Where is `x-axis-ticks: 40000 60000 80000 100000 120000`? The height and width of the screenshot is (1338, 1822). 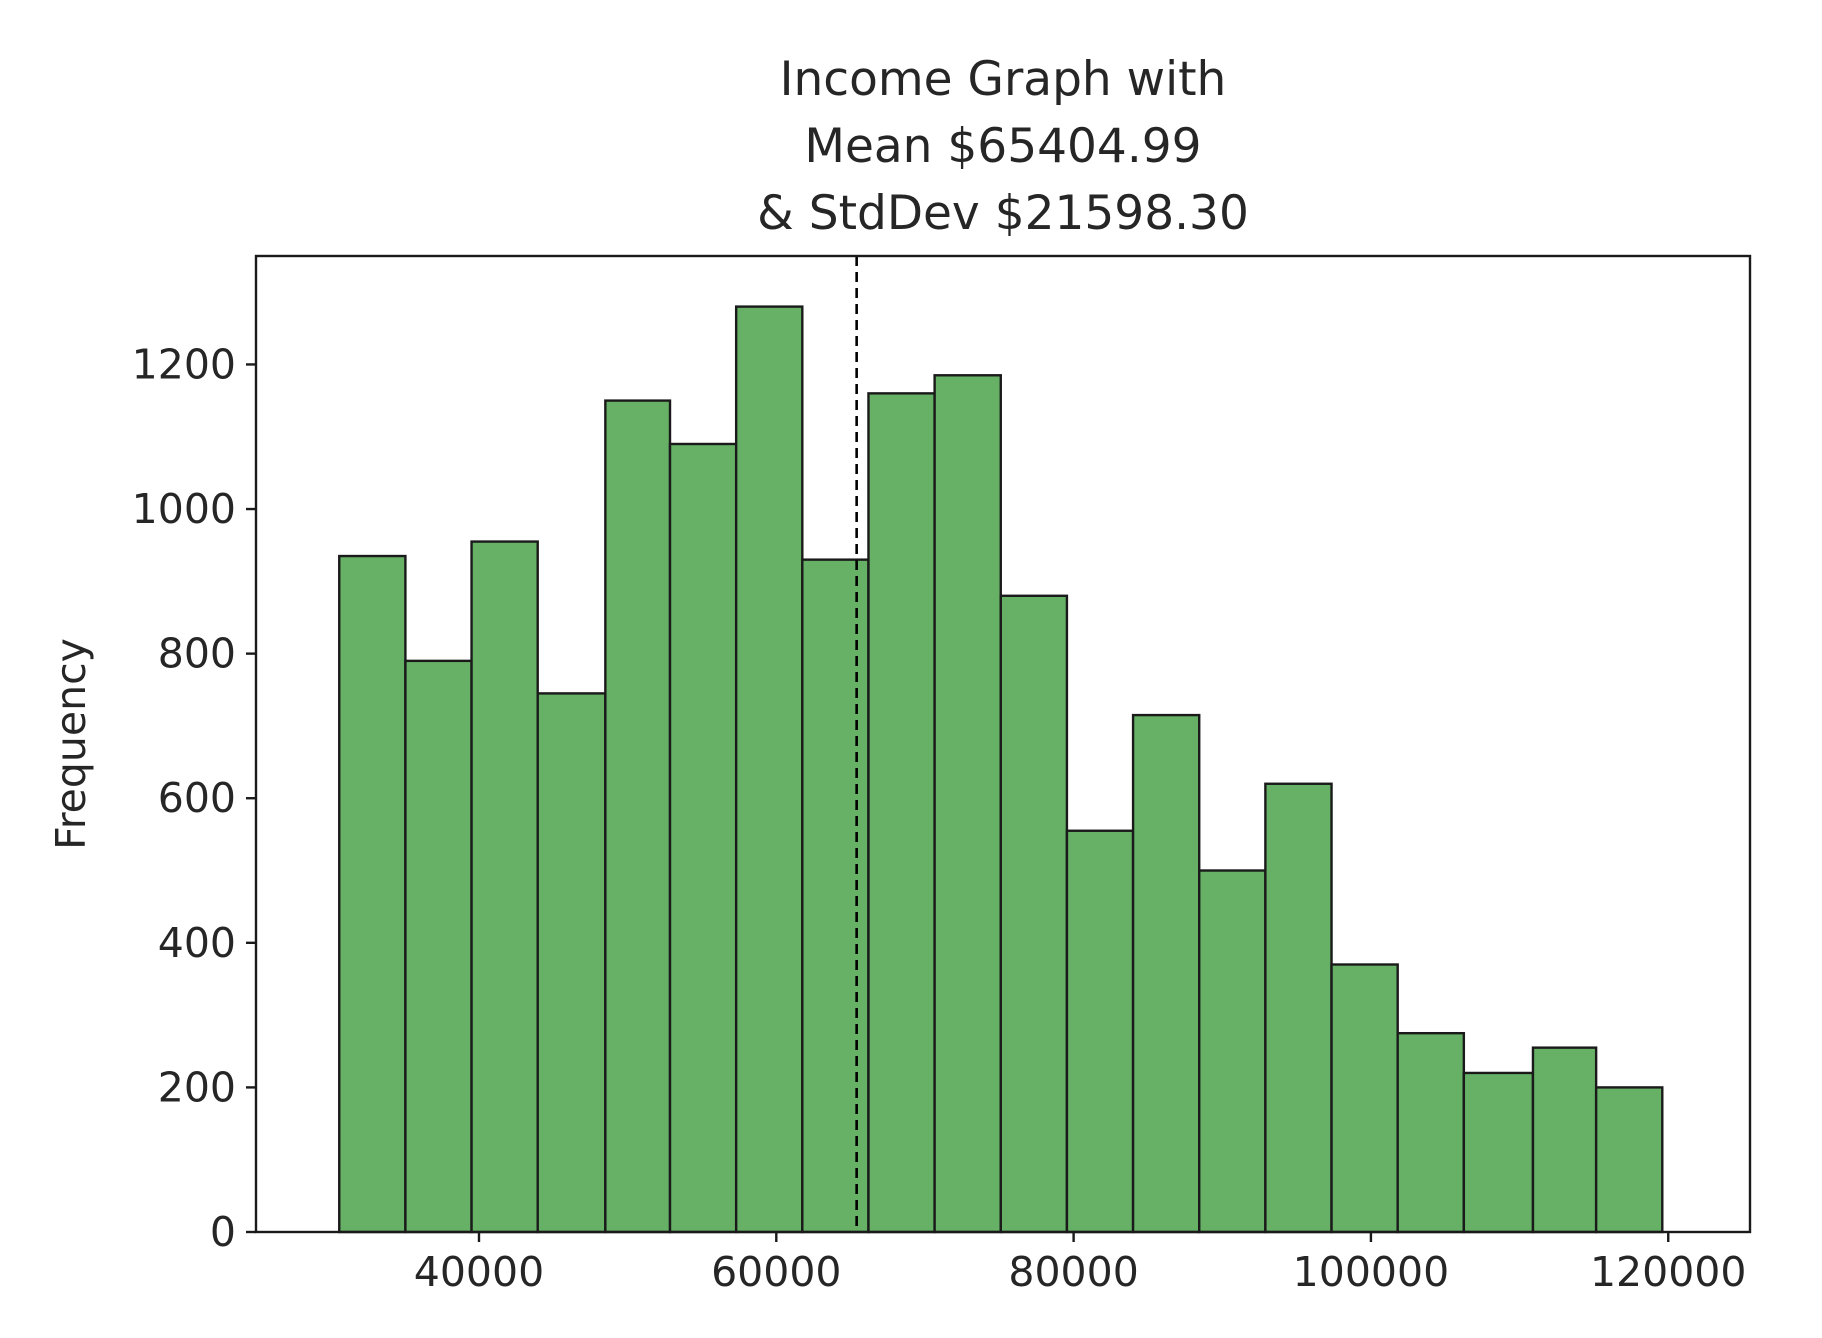
x-axis-ticks: 40000 60000 80000 100000 120000 is located at coordinates (1080, 1264).